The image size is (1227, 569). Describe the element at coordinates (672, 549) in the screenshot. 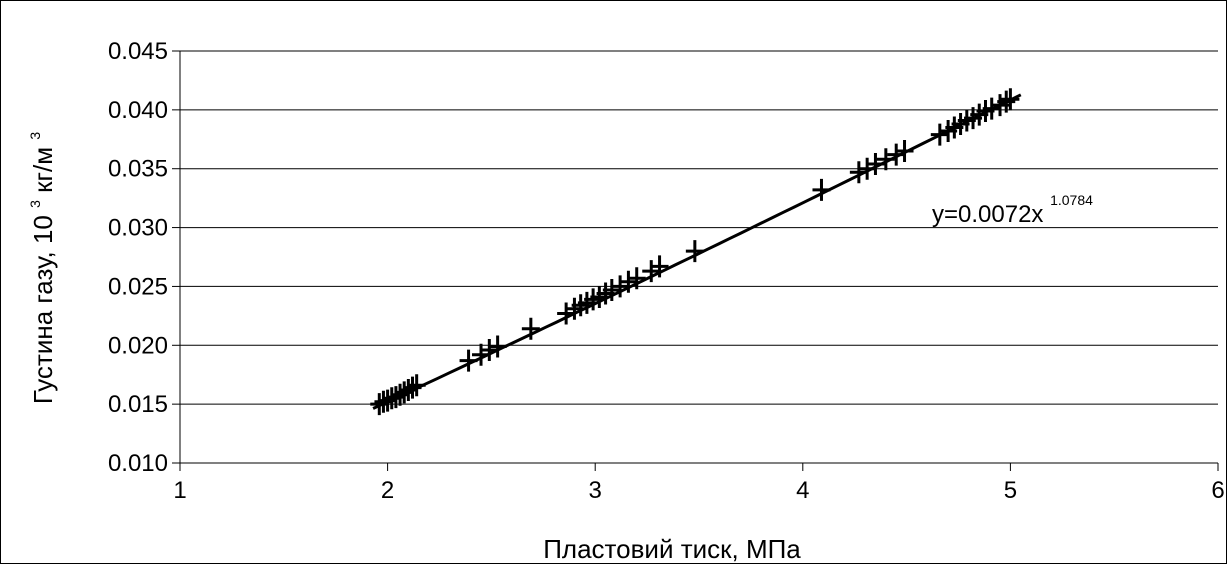

I see `x-axis-title: Пластовий тиск, МПа` at that location.